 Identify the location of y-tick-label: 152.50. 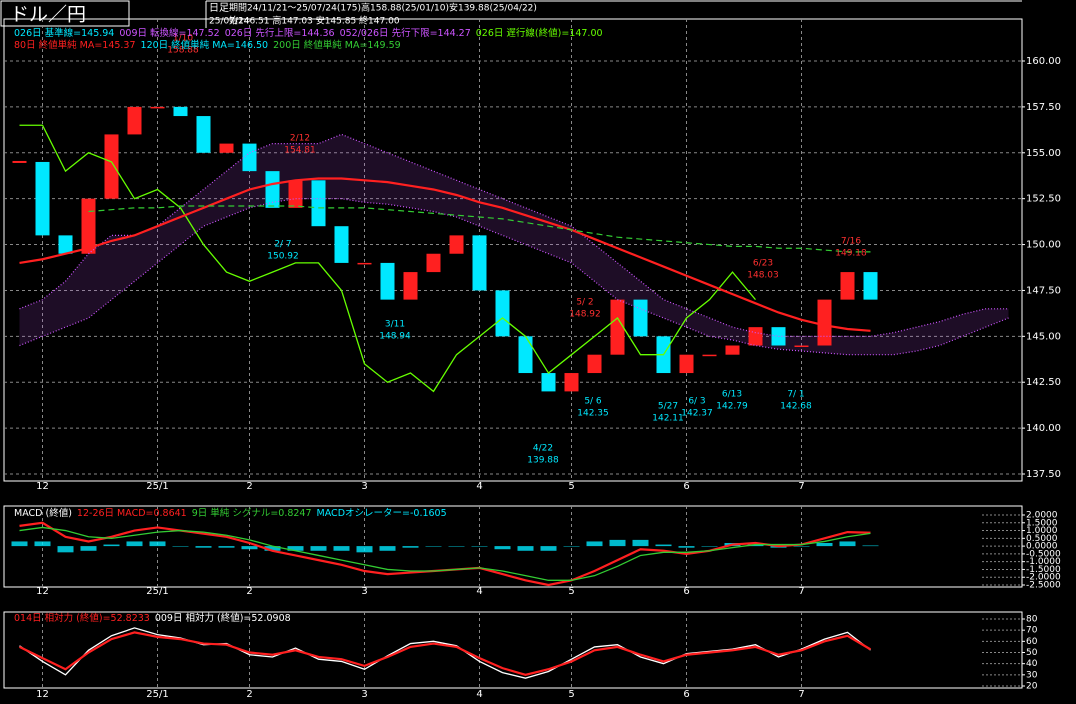
(1043, 199).